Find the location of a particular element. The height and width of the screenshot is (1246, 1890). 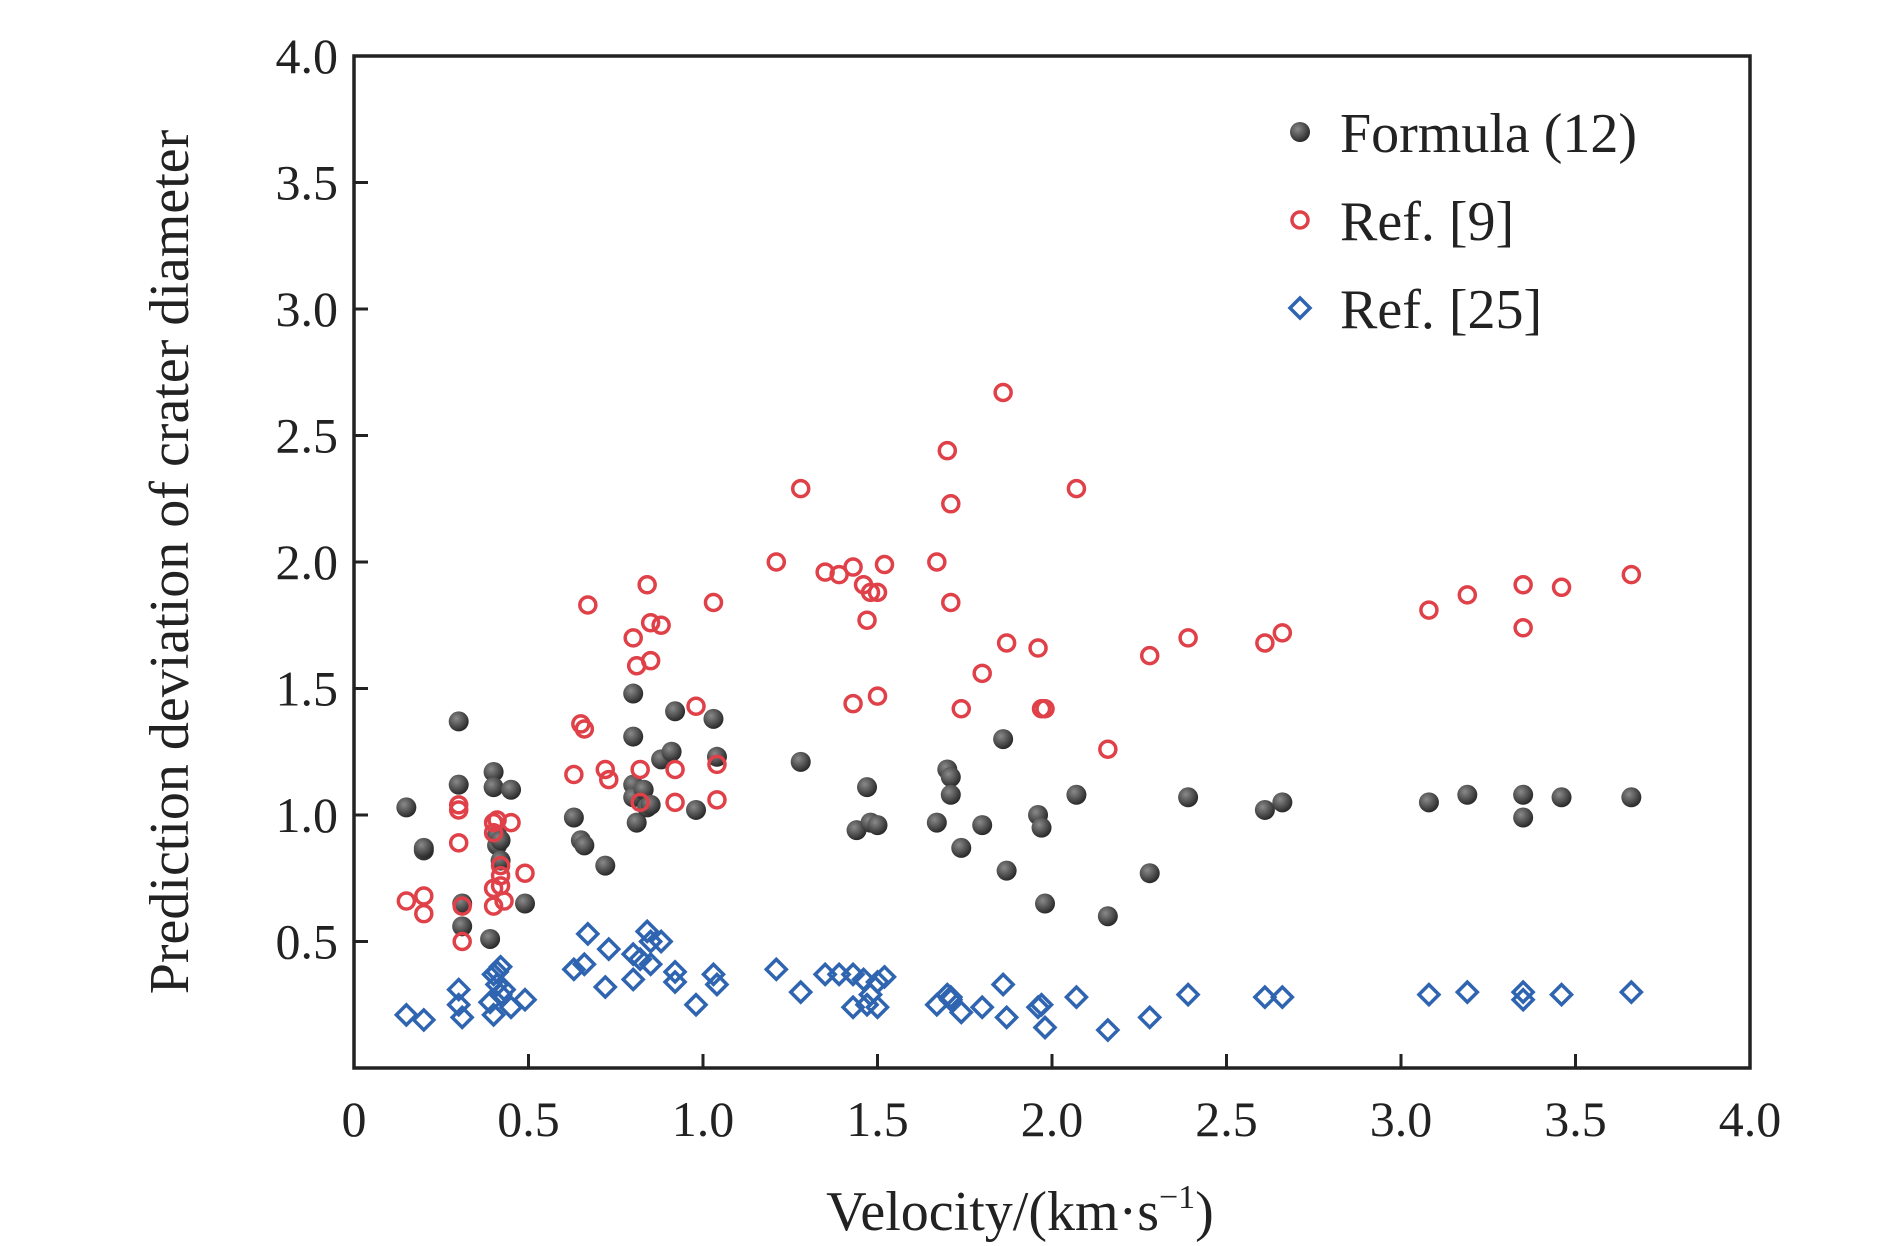

y-tick-label: 1.5 is located at coordinates (307, 689).